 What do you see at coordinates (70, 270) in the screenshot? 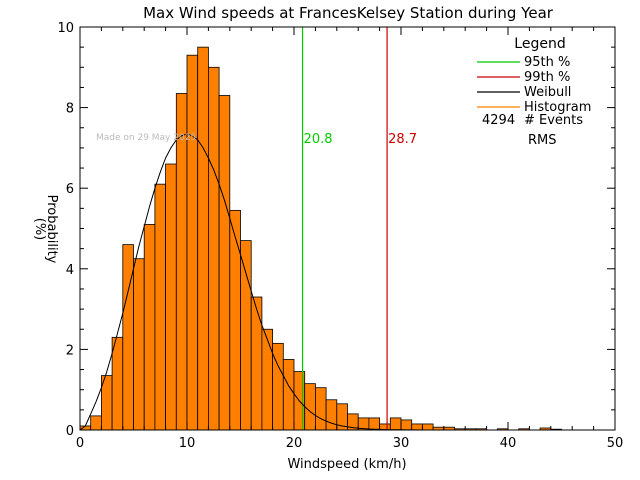
I see `y-tick-label: 4` at bounding box center [70, 270].